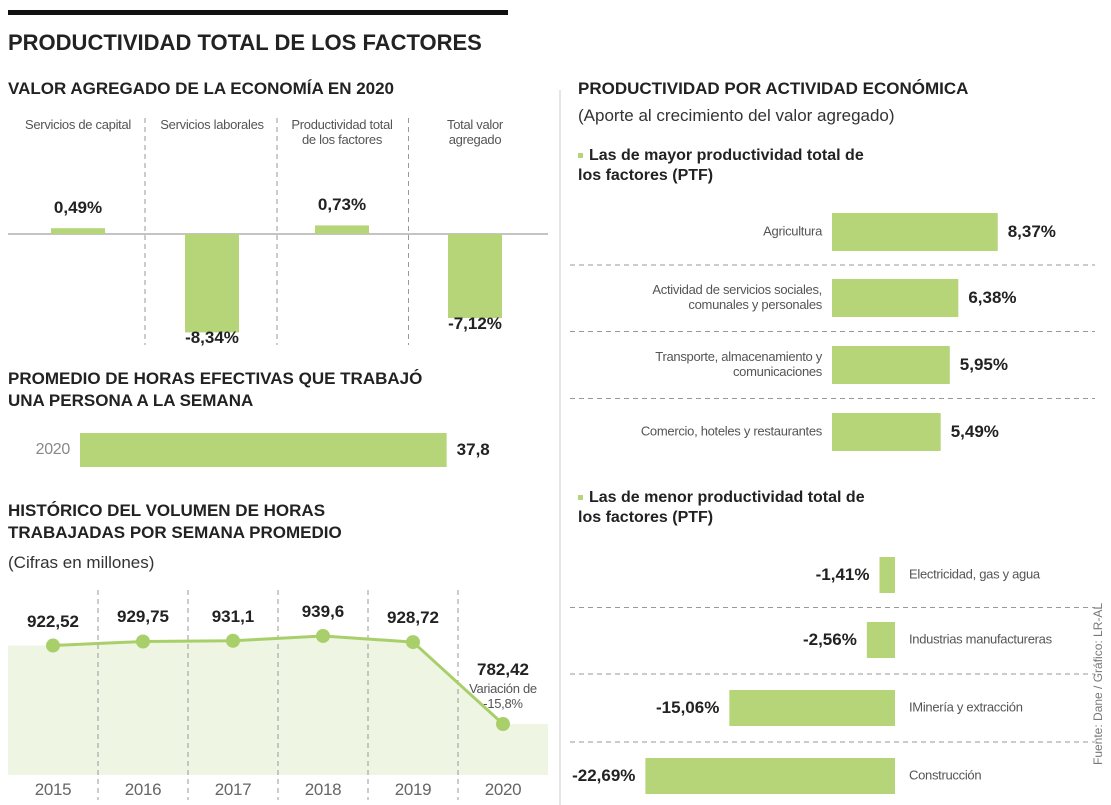 Image resolution: width=1111 pixels, height=805 pixels. What do you see at coordinates (503, 789) in the screenshot?
I see `x-tick-label: 2020` at bounding box center [503, 789].